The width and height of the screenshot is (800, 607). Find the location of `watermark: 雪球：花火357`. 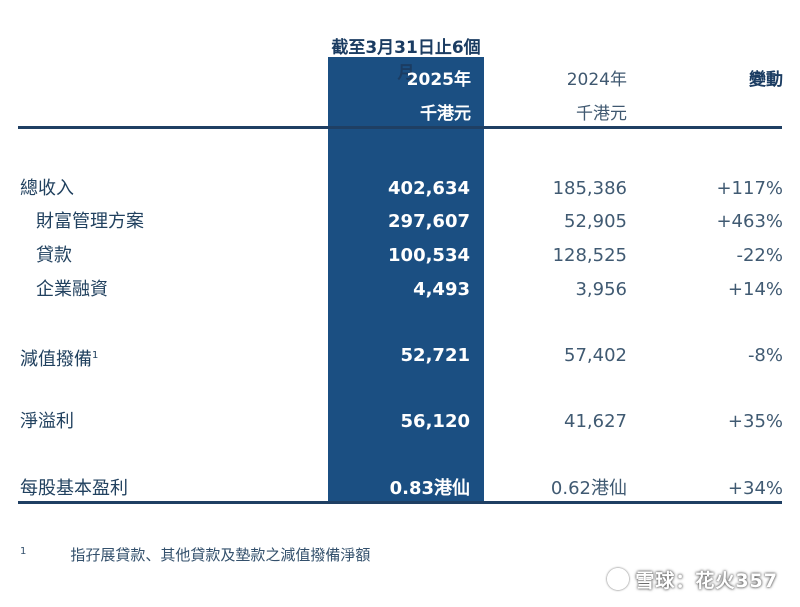

watermark: 雪球：花火357 is located at coordinates (692, 579).